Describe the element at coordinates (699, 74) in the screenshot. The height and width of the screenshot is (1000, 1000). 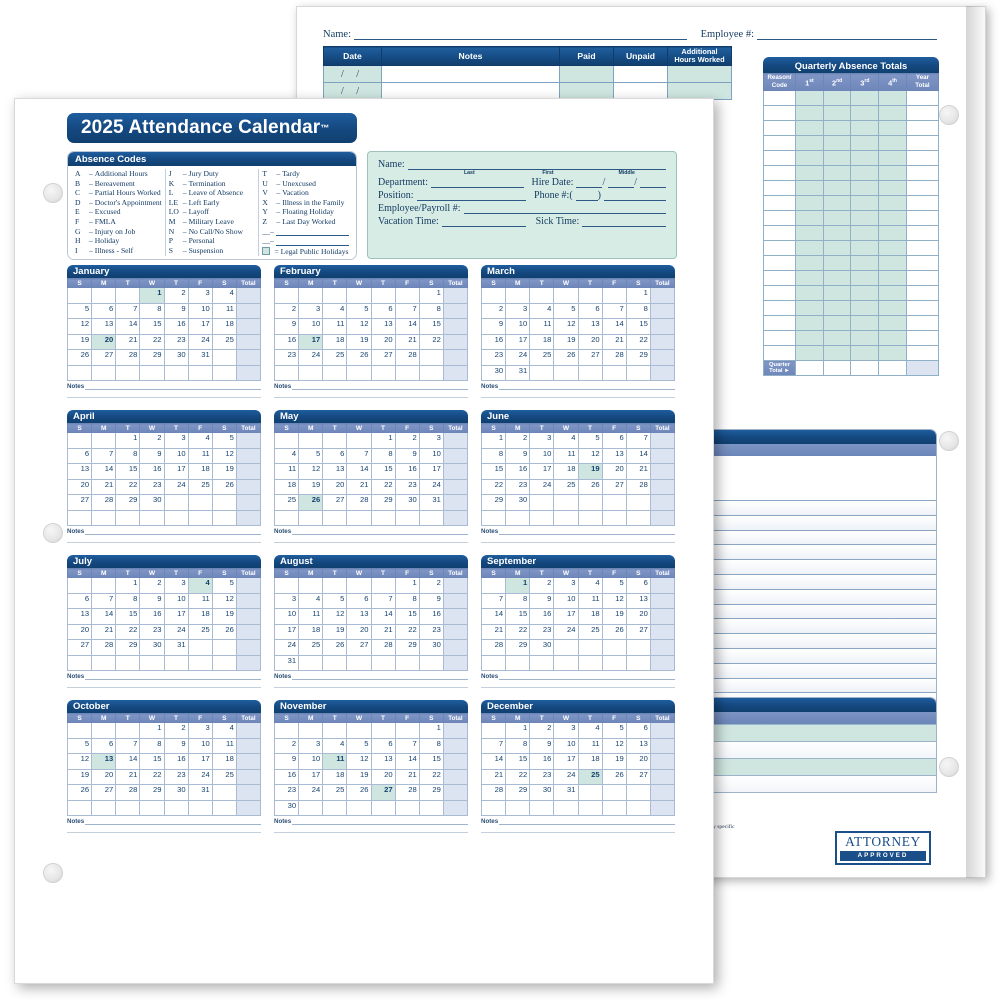
I see `entry-additional-hours-cell` at that location.